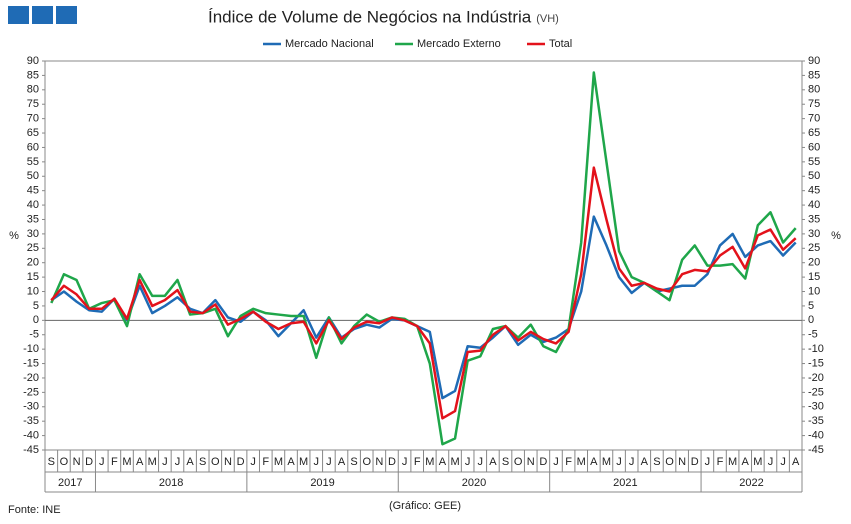  Describe the element at coordinates (814, 263) in the screenshot. I see `y2-tick-label: 20` at that location.